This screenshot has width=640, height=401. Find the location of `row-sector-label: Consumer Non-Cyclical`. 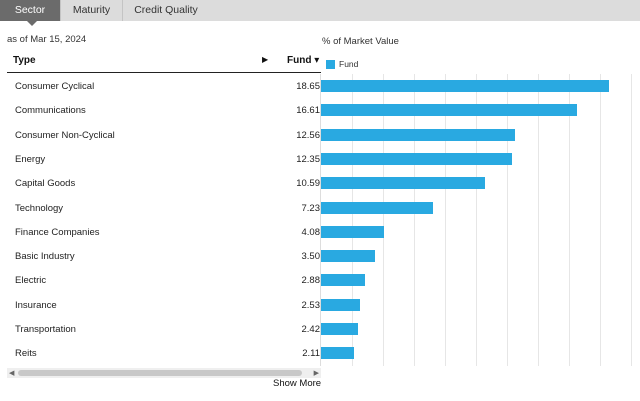

row-sector-label: Consumer Non-Cyclical is located at coordinates (65, 135).